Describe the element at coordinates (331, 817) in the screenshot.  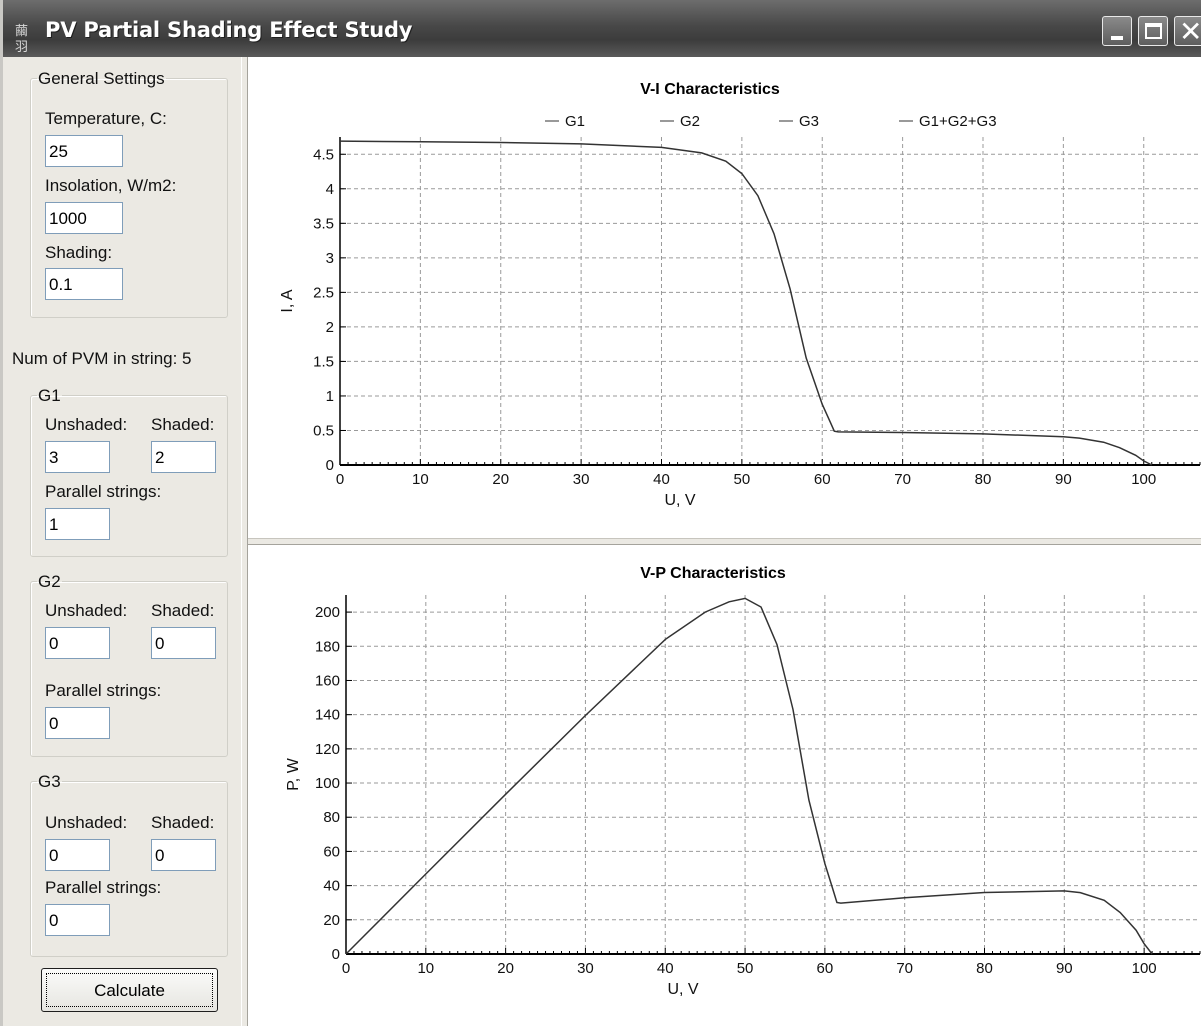
I see `tick-label-y: 80` at that location.